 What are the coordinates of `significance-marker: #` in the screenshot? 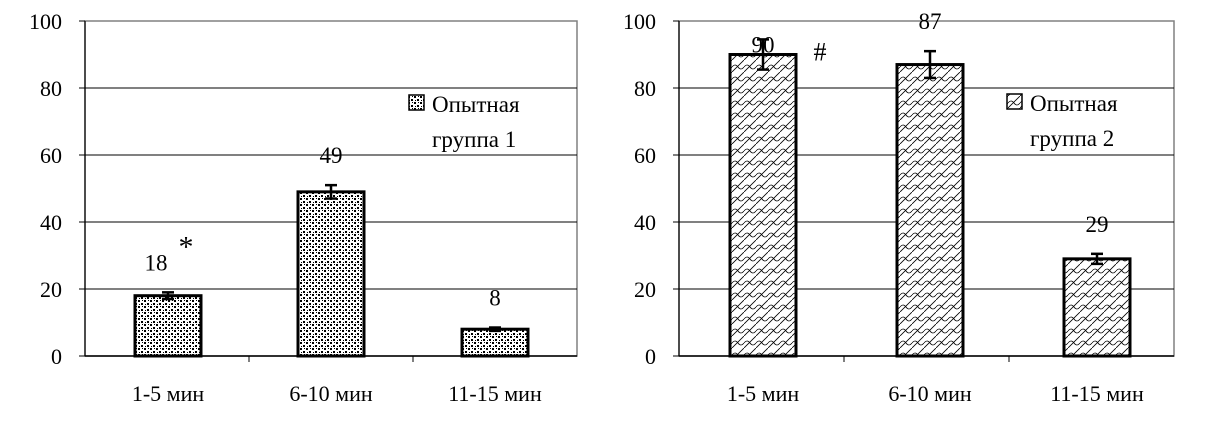 It's located at (820, 52).